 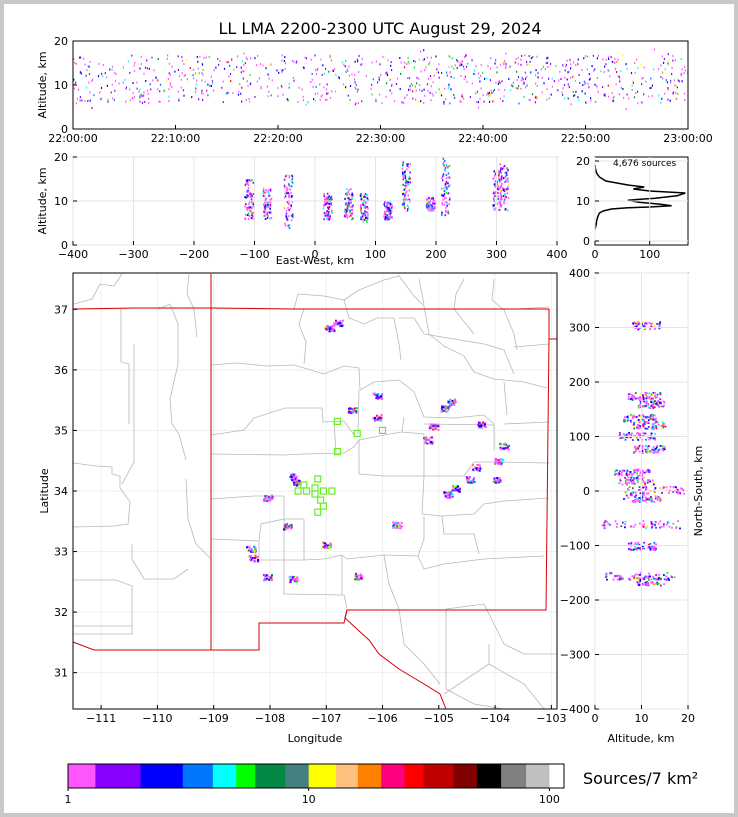 I want to click on station-marker, so click(x=298, y=491).